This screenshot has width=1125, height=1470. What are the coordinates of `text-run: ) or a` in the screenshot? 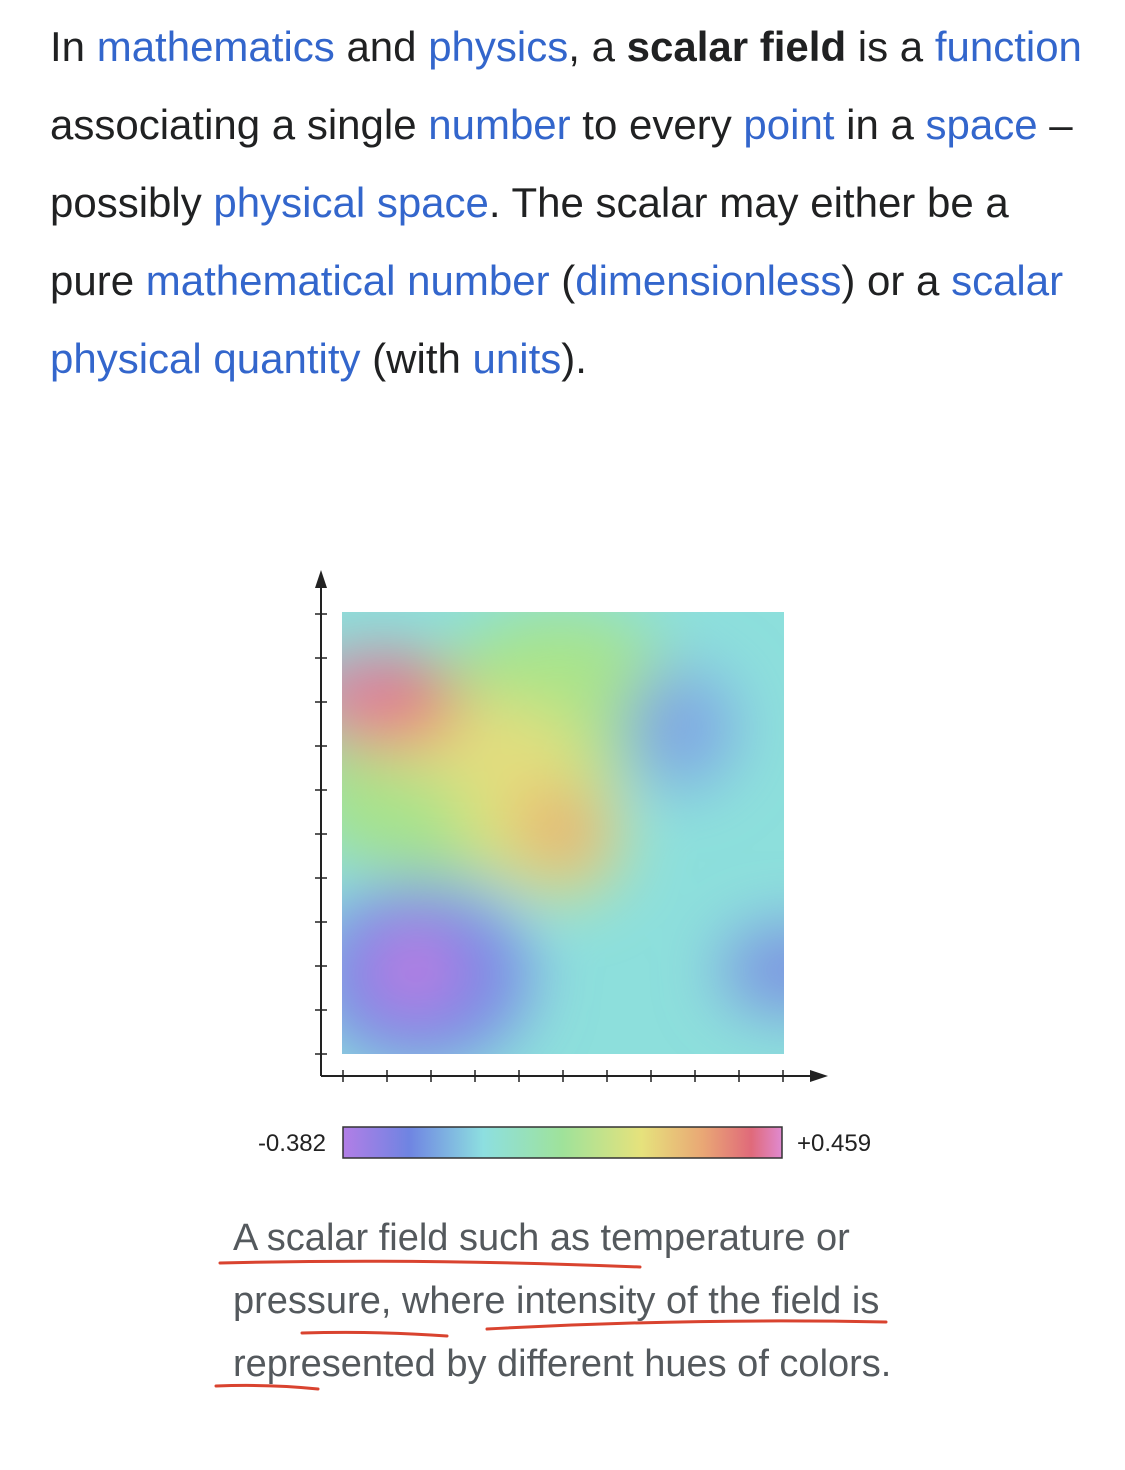 It's located at (896, 280).